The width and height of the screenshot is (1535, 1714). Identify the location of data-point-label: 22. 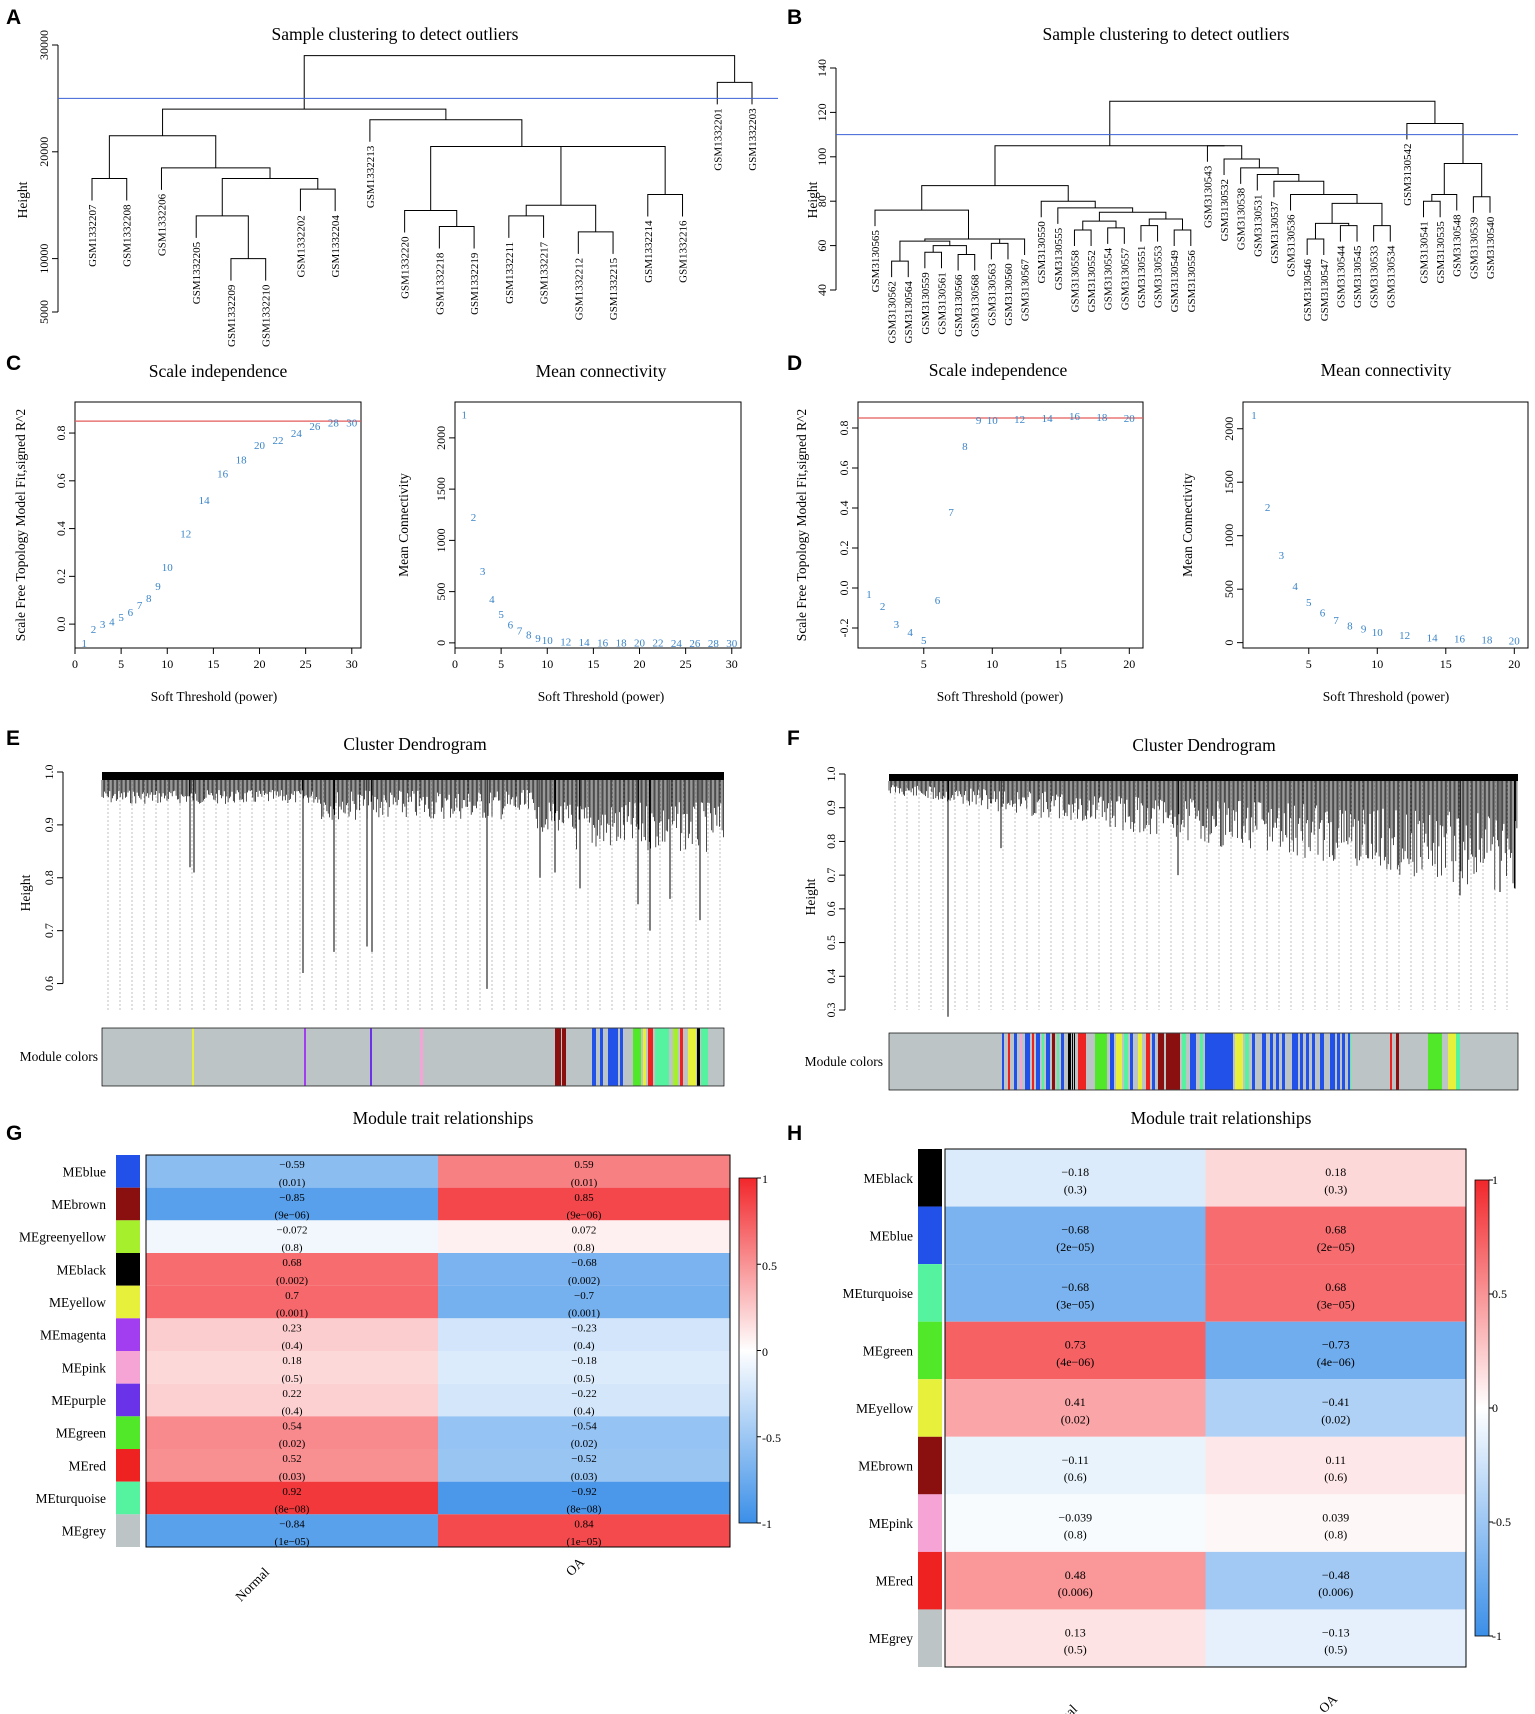
(657, 644).